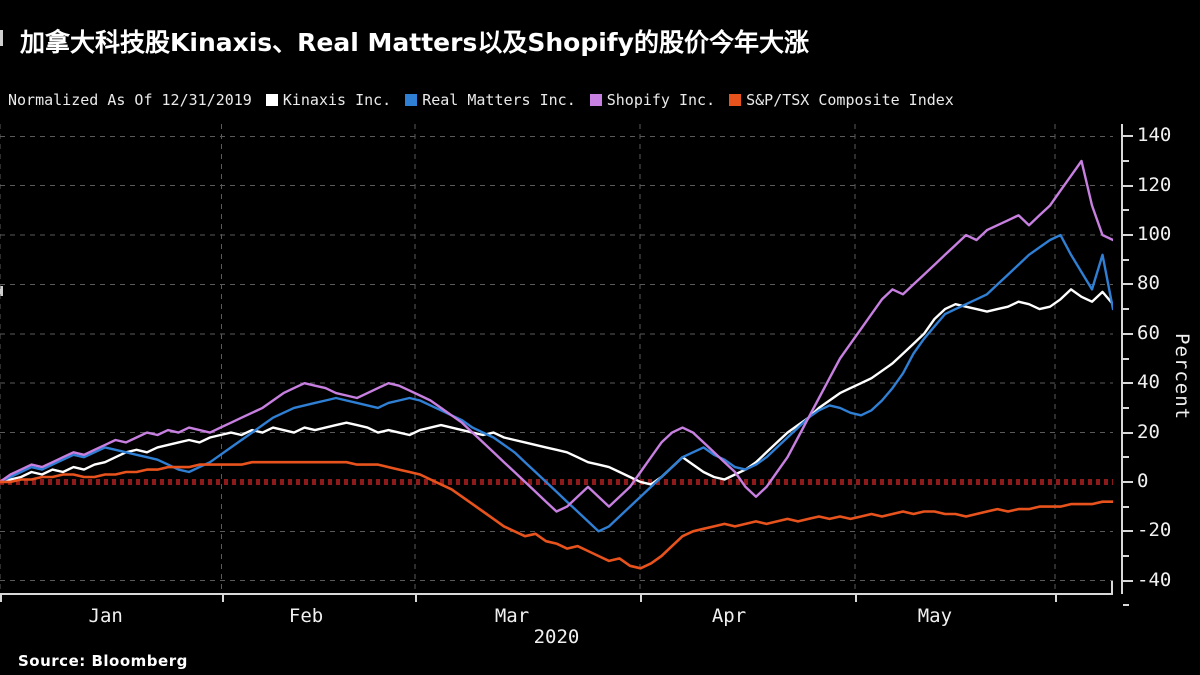  What do you see at coordinates (1148, 283) in the screenshot?
I see `y-axis-label: 80` at bounding box center [1148, 283].